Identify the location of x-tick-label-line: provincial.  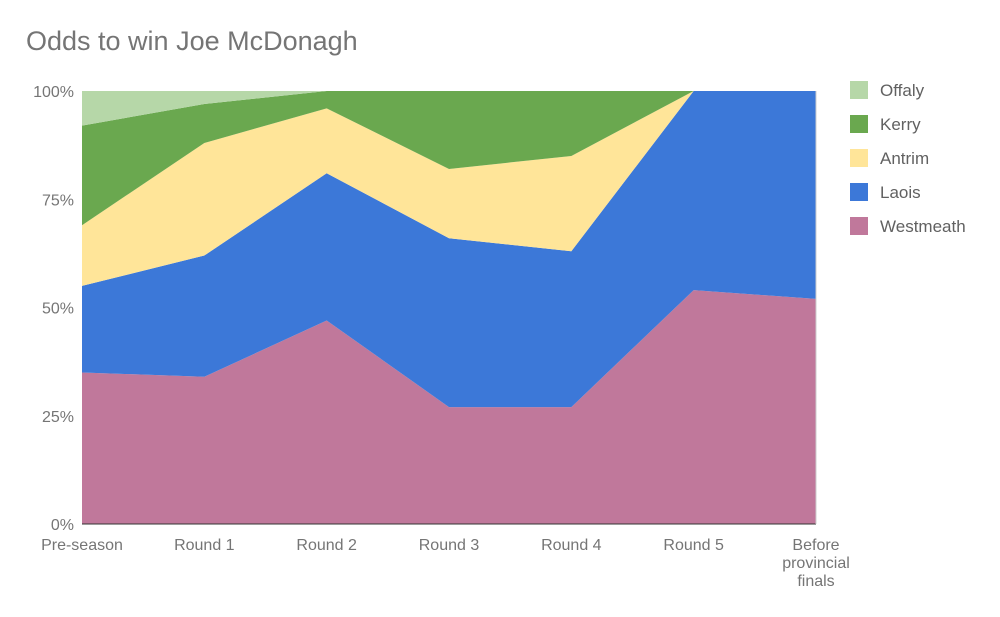
(816, 563).